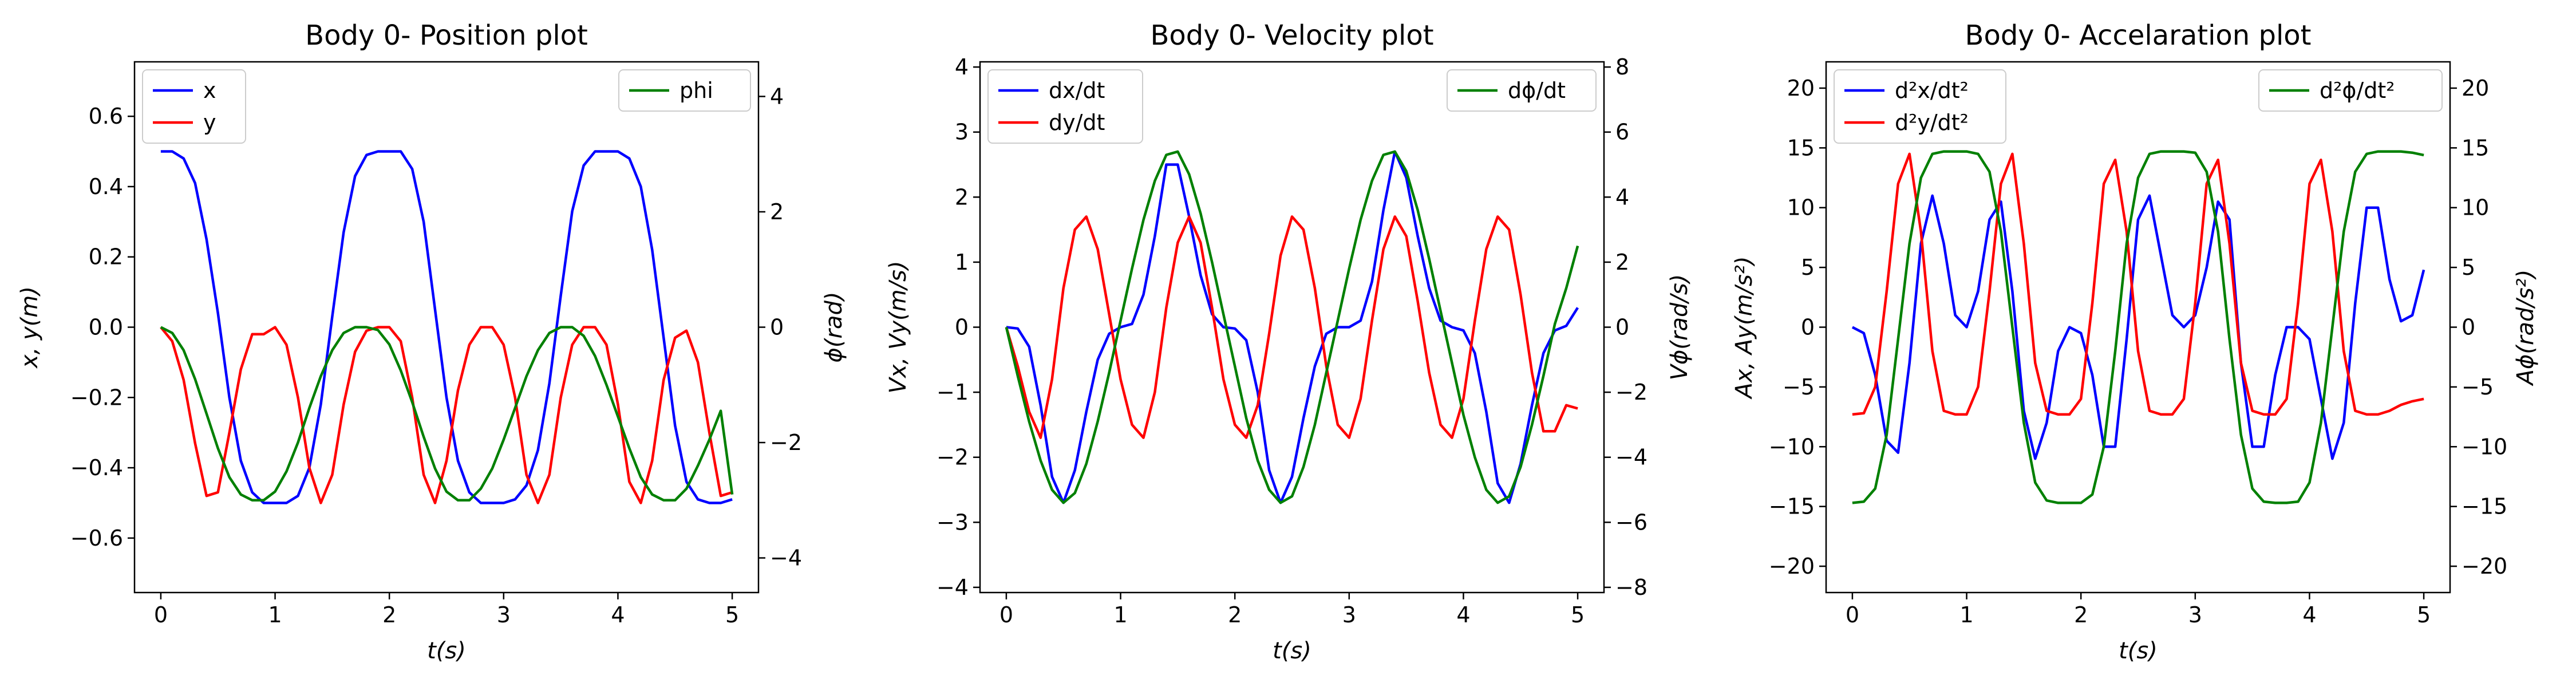  I want to click on legend-label: phi, so click(696, 90).